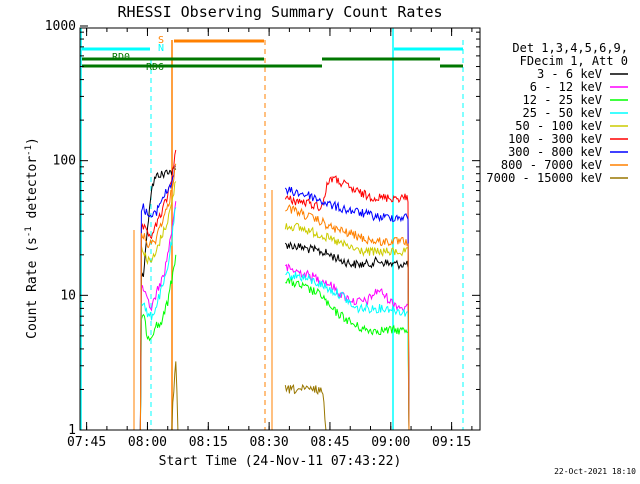  Describe the element at coordinates (551, 165) in the screenshot. I see `legend-entry-label: 800 - 7000 keV` at that location.